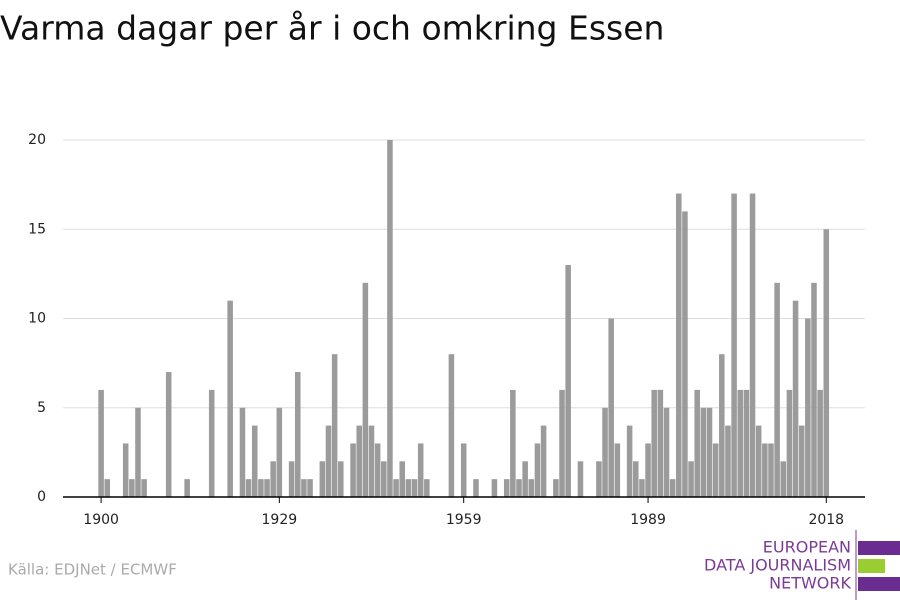 Image resolution: width=900 pixels, height=600 pixels. Describe the element at coordinates (810, 583) in the screenshot. I see `logo-text: NETWORK` at that location.